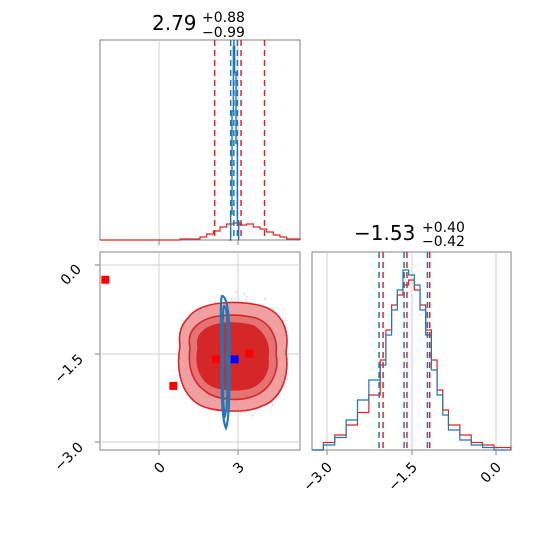 The image size is (550, 550). Describe the element at coordinates (174, 23) in the screenshot. I see `hist1-title-value: 2.79` at that location.